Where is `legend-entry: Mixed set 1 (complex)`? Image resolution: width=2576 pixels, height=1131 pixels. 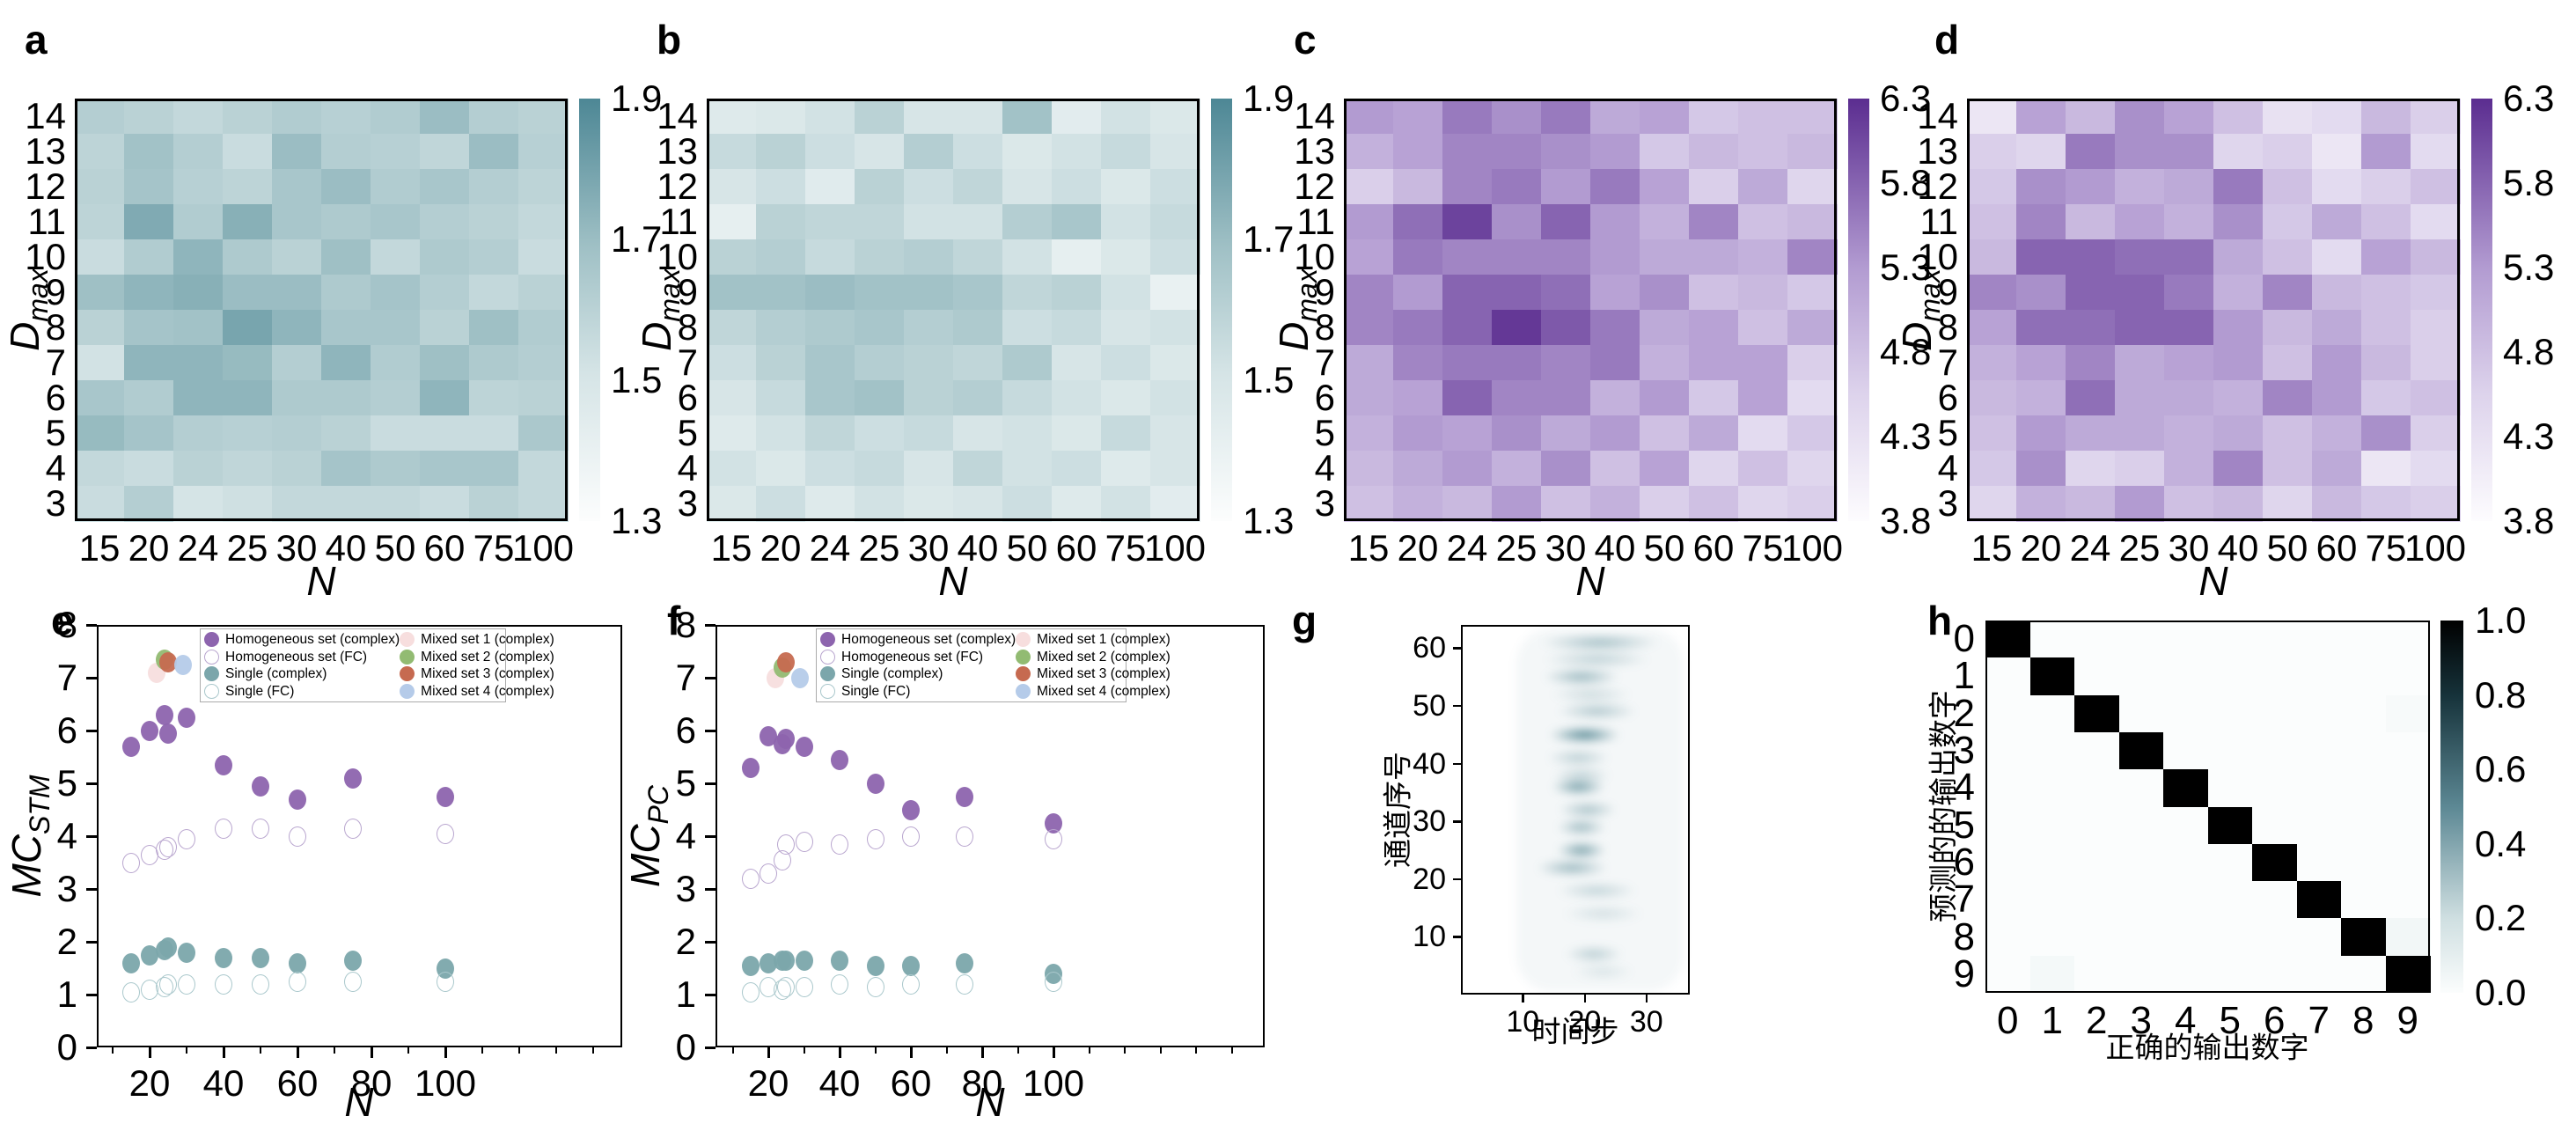 legend-entry: Mixed set 1 (complex) is located at coordinates (1093, 639).